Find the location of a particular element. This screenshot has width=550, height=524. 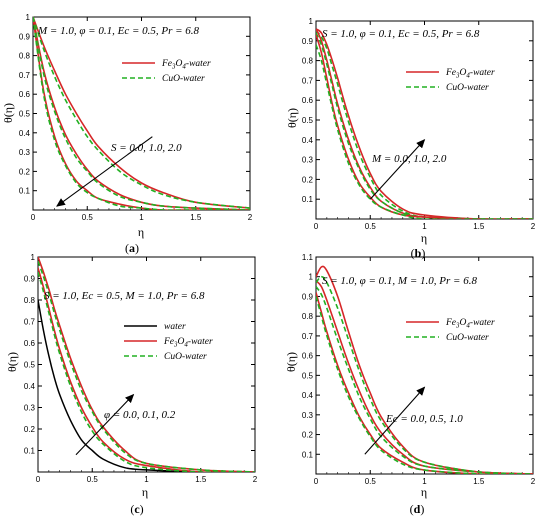

parameter-text: M = 1.0, φ = 0.1, Ec = 0.5, Pr = 6.8 is located at coordinates (118, 31).